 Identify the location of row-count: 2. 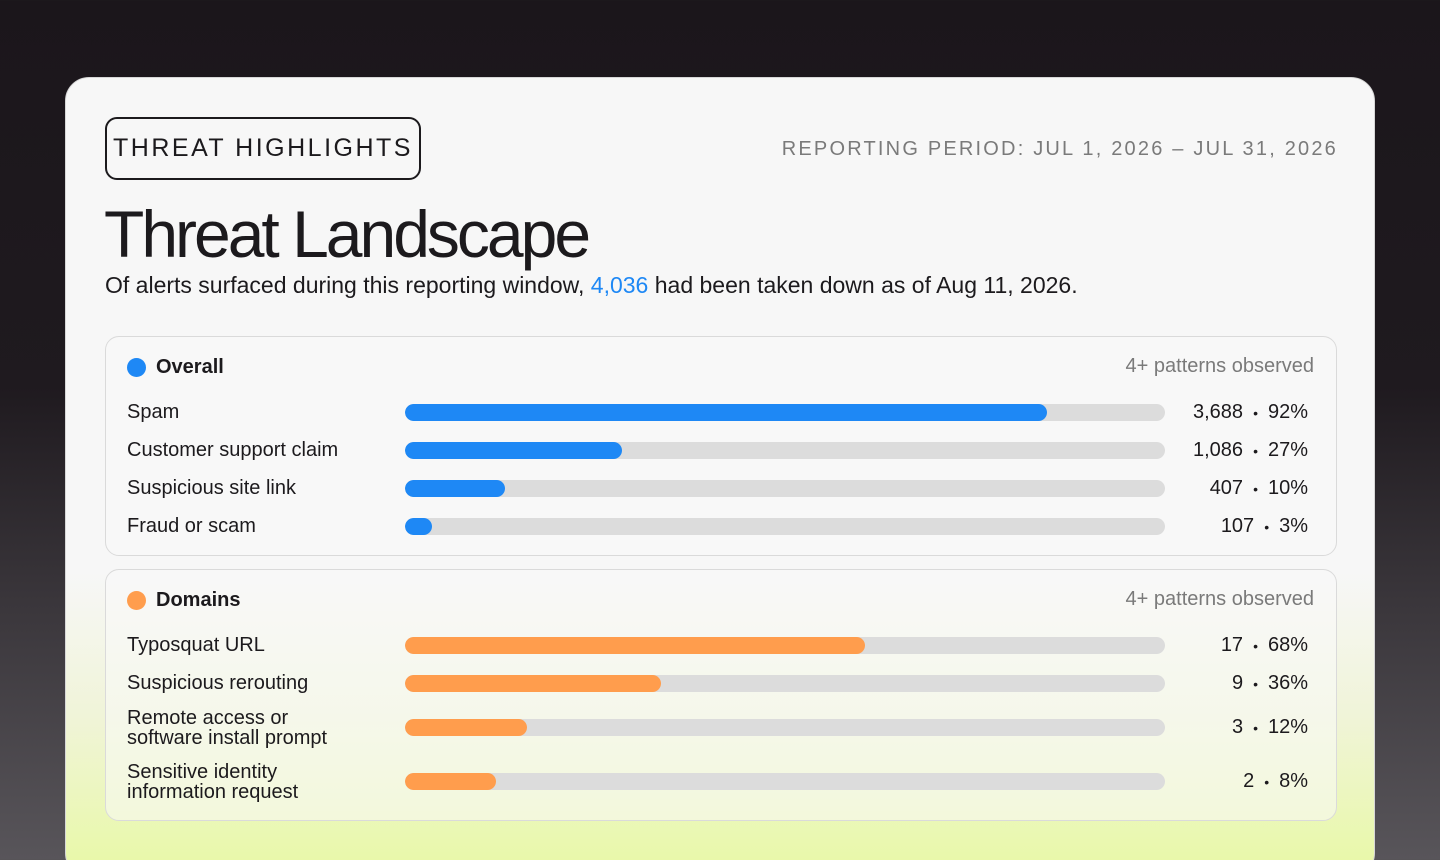
(1249, 781).